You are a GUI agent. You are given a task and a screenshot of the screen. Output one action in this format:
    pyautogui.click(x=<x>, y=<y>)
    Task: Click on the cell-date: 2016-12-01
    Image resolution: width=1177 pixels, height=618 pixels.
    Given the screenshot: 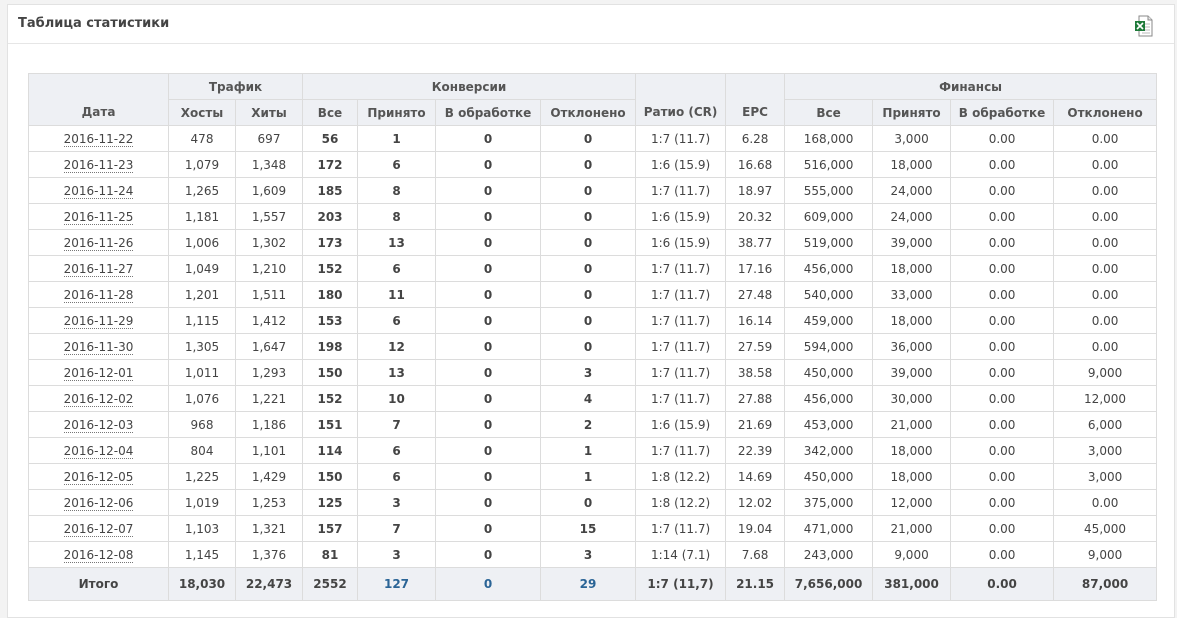 What is the action you would take?
    pyautogui.click(x=98, y=372)
    